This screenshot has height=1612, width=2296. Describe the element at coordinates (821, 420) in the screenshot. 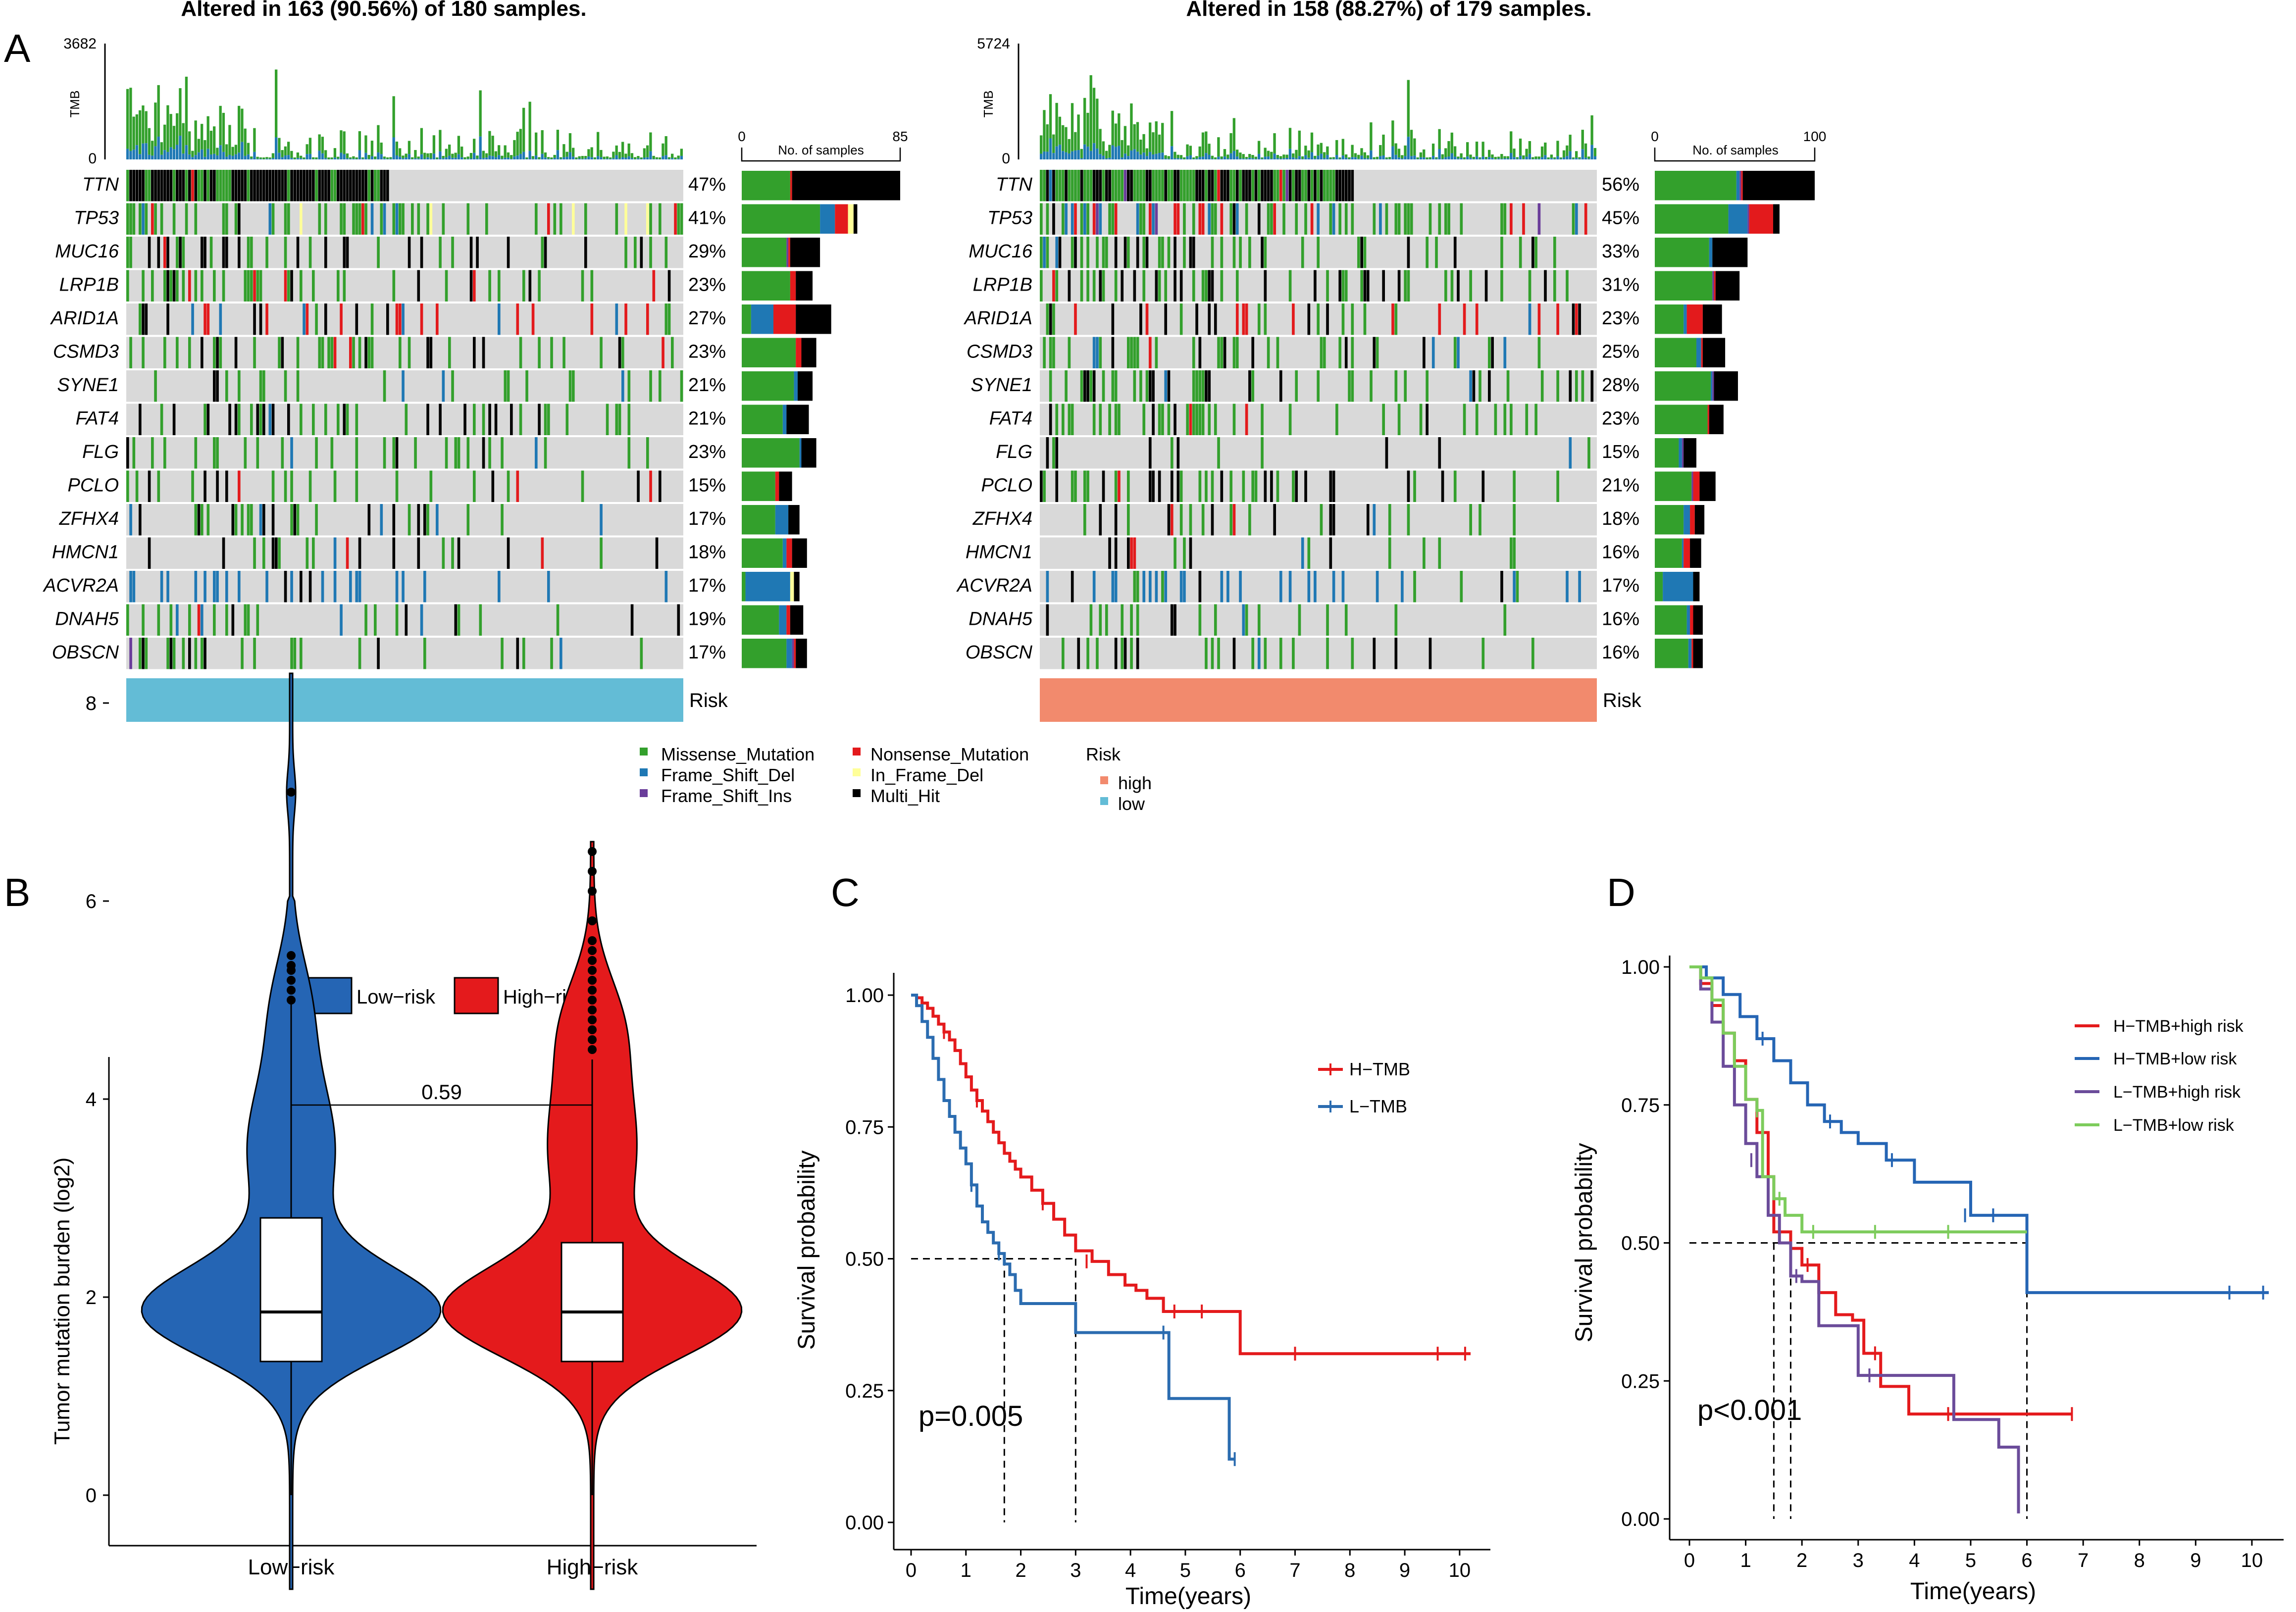

I see `gene-bars` at that location.